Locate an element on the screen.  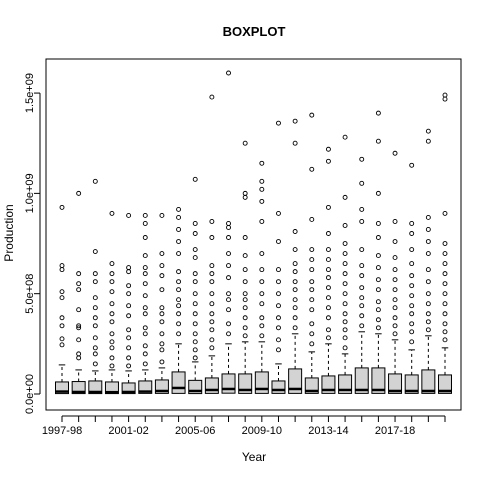
y-tick-label: 5.0e+08 is located at coordinates (30, 294).